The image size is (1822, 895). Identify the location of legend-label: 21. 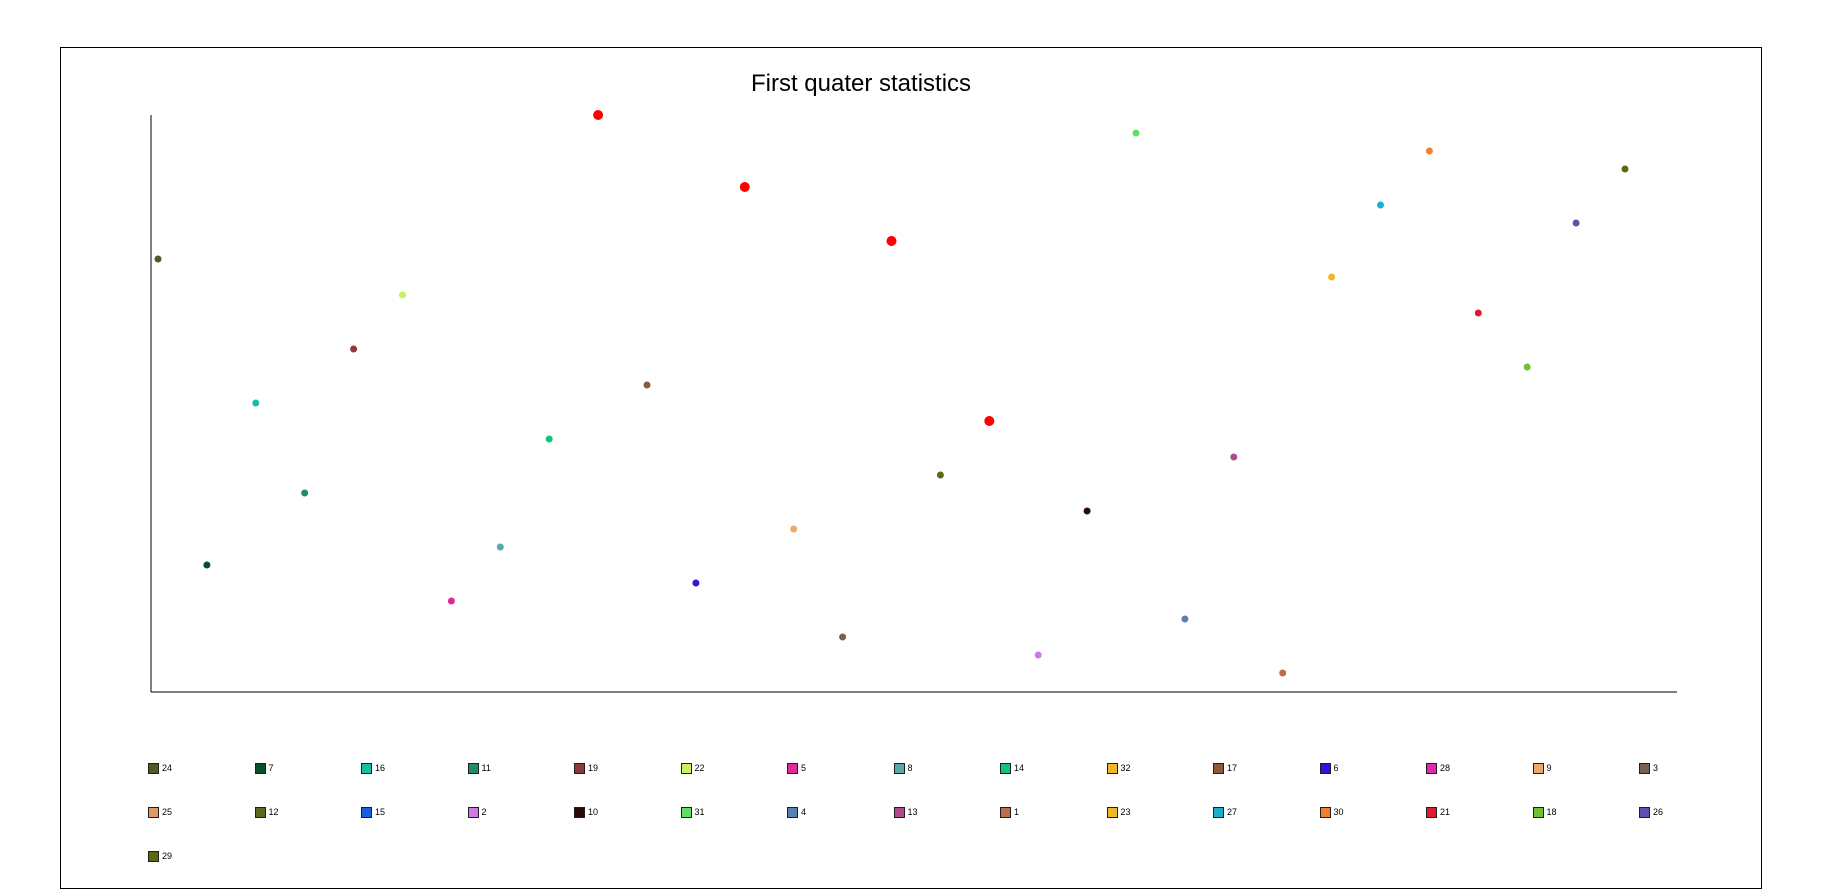
(1445, 812).